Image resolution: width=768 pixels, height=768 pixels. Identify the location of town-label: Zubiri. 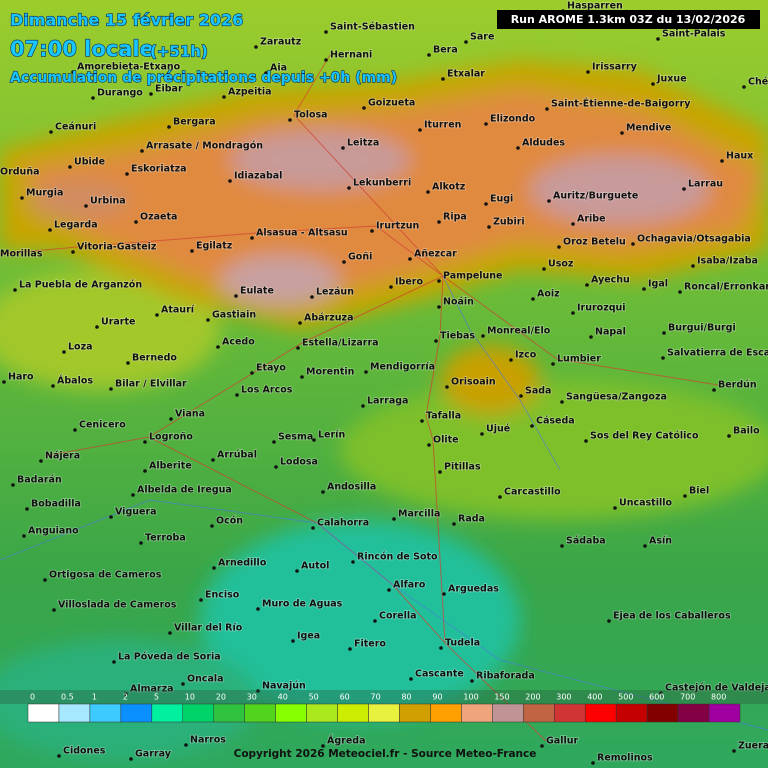
(509, 222).